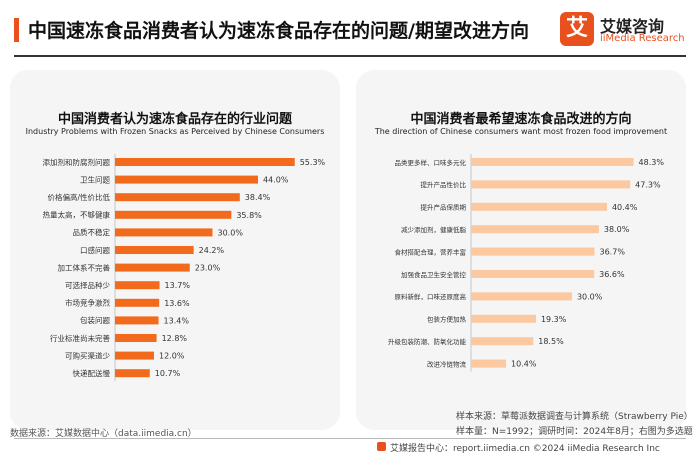 This screenshot has width=700, height=455. Describe the element at coordinates (80, 338) in the screenshot. I see `category-label: 行业标准尚未完善` at that location.